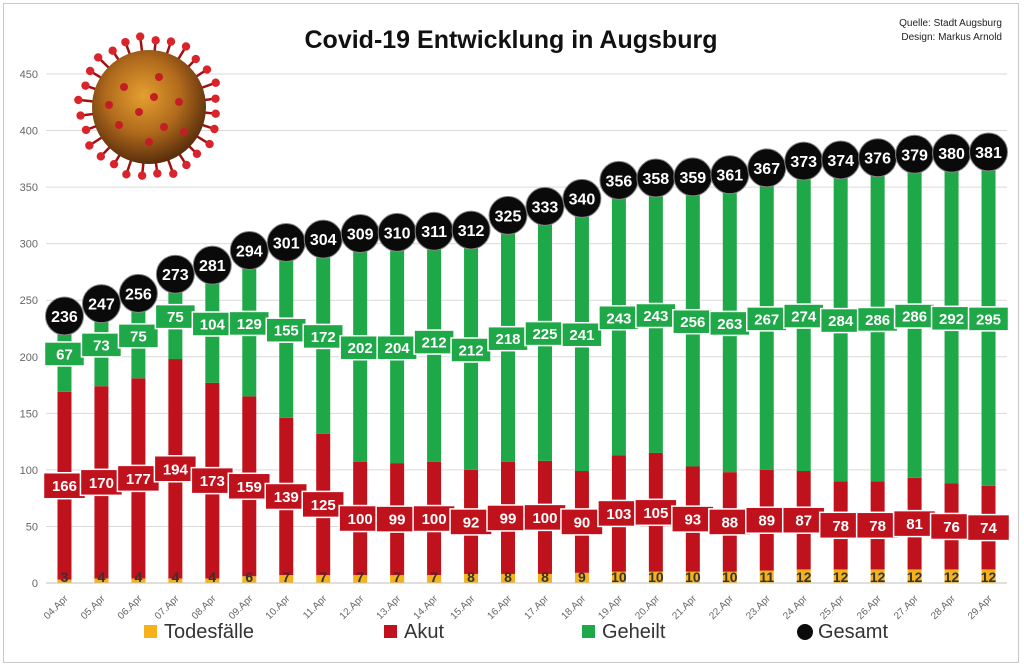  What do you see at coordinates (167, 607) in the screenshot?
I see `x-tick-label: 07.Apr` at bounding box center [167, 607].